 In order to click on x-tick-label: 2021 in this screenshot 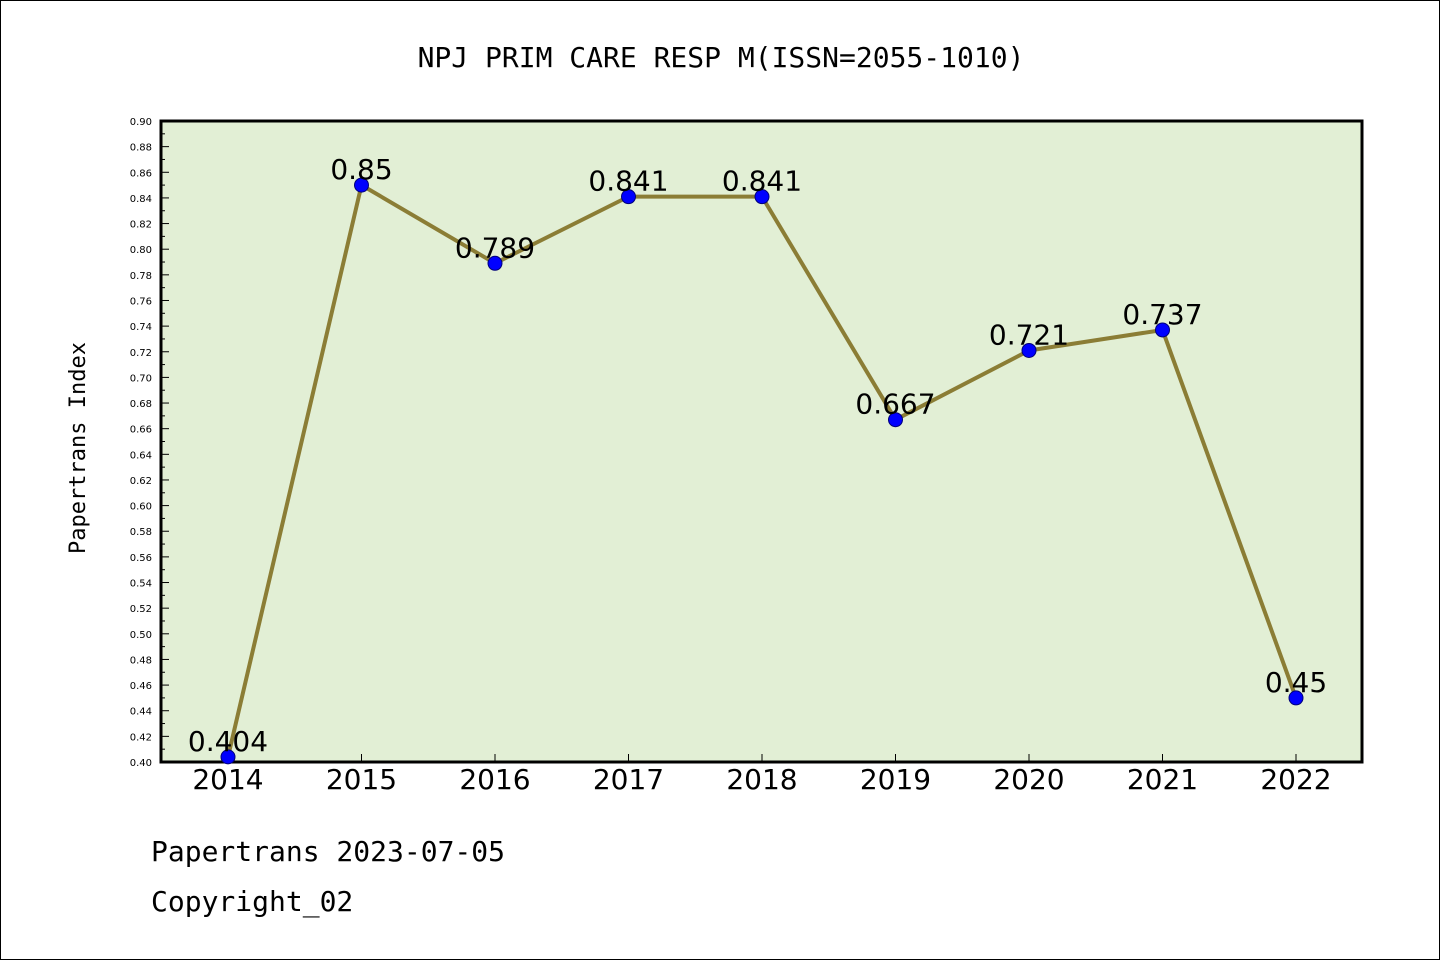, I will do `click(1162, 779)`.